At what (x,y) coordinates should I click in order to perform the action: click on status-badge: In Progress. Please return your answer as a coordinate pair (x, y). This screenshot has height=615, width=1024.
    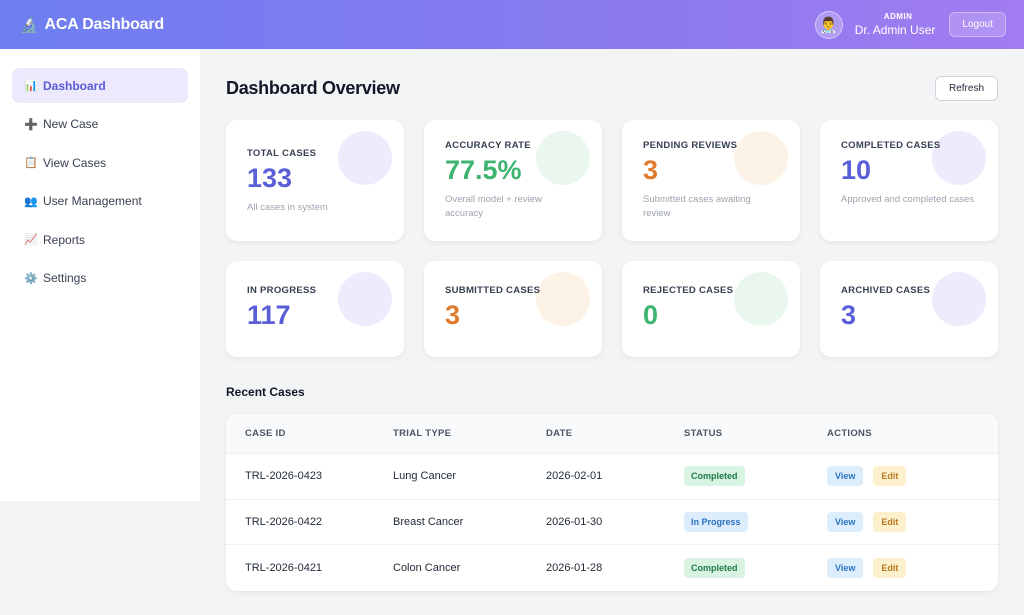
    Looking at the image, I should click on (716, 521).